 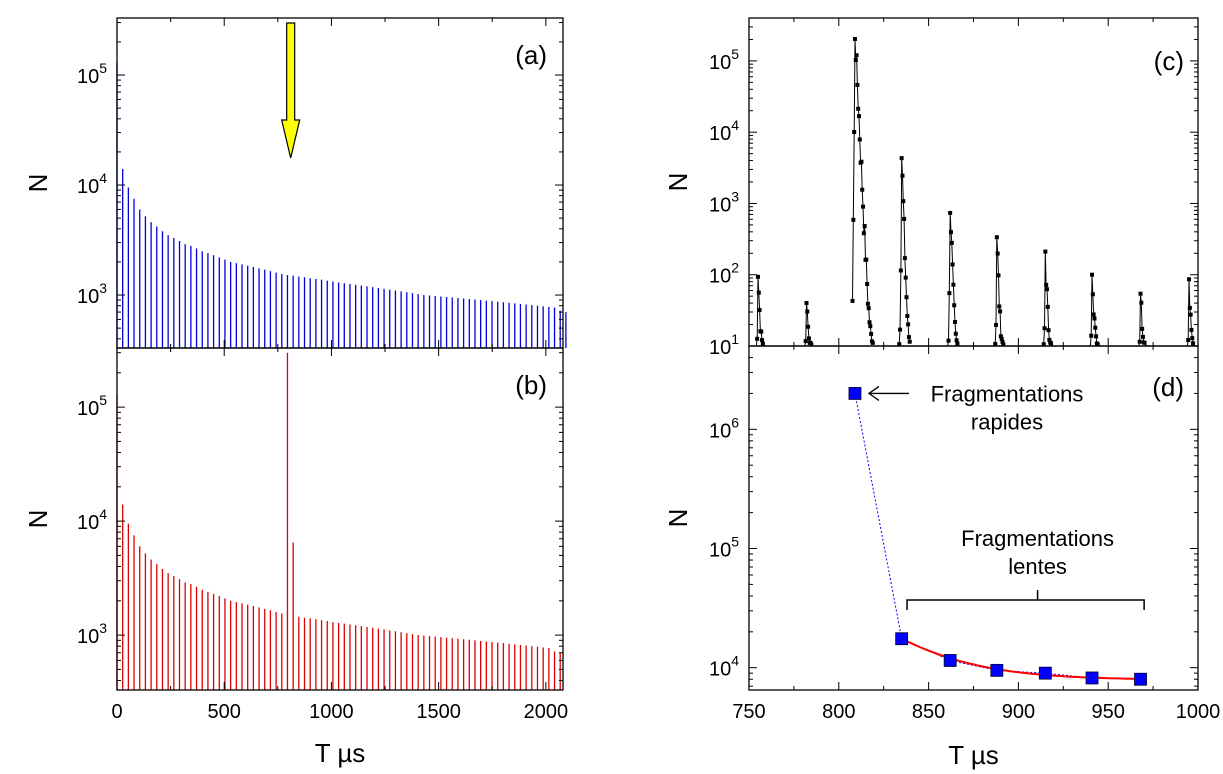 I want to click on xtick-label-b: 500, so click(x=224, y=712).